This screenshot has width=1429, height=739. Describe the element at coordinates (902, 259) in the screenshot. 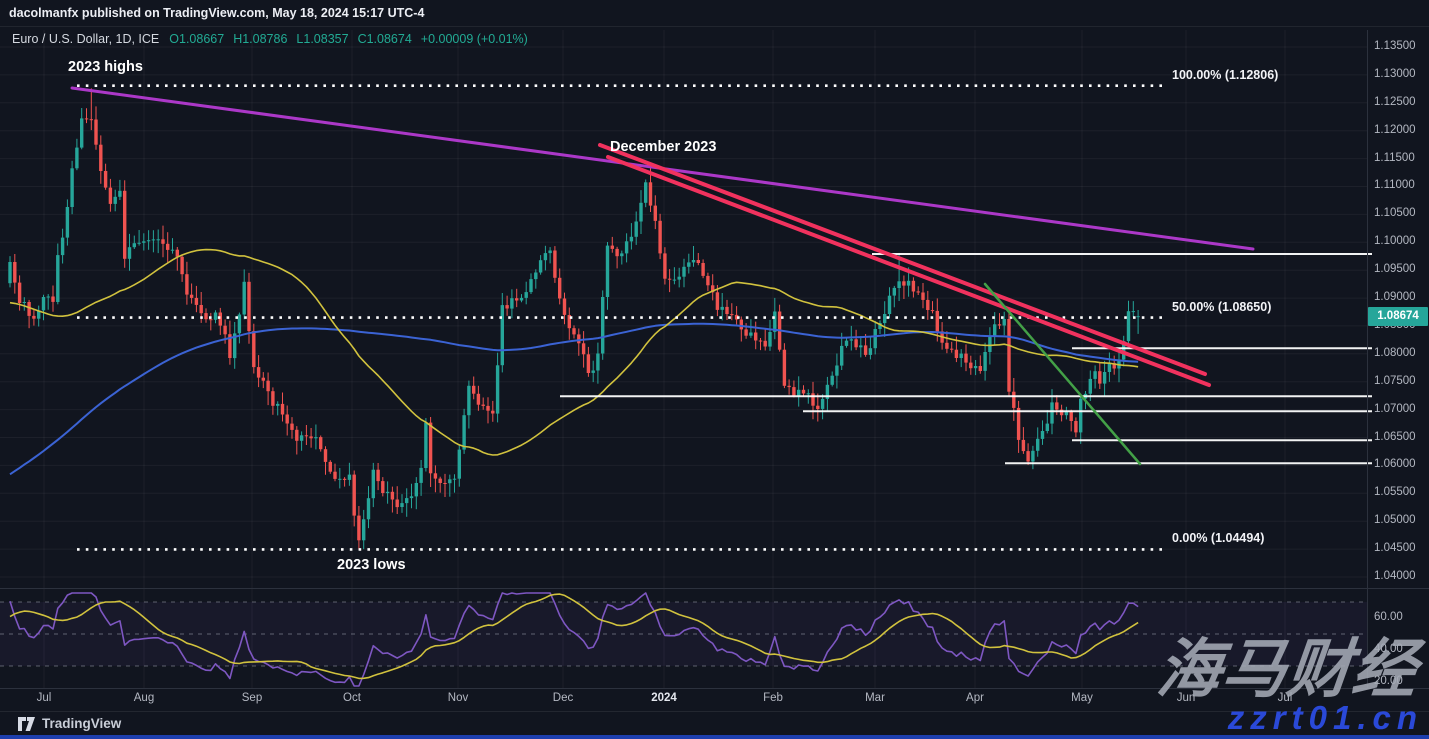

I see `descending-channel-red-upper` at that location.